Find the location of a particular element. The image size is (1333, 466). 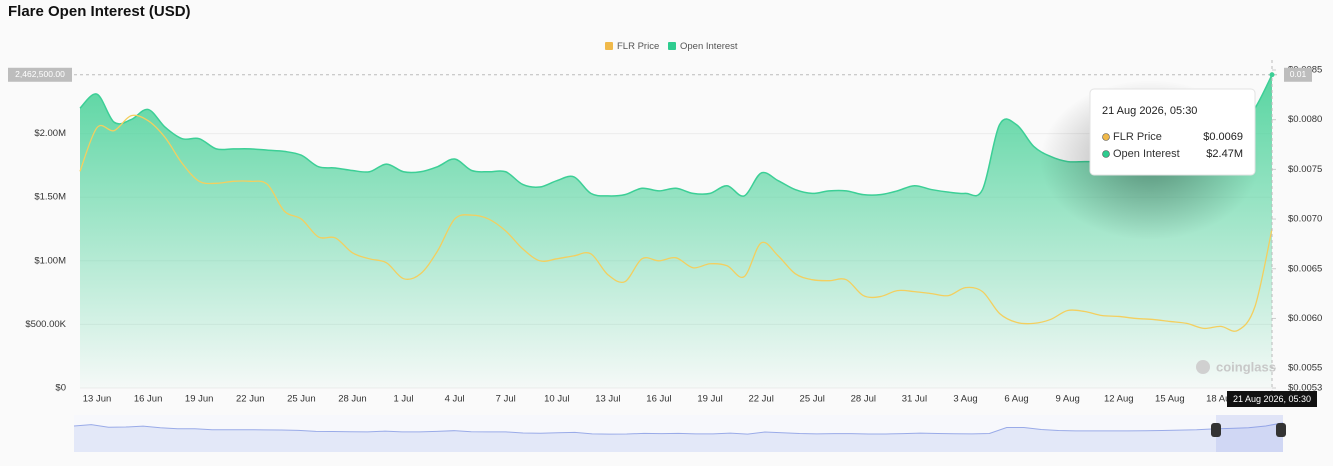

x-tick-label: 16 Jun is located at coordinates (148, 399).